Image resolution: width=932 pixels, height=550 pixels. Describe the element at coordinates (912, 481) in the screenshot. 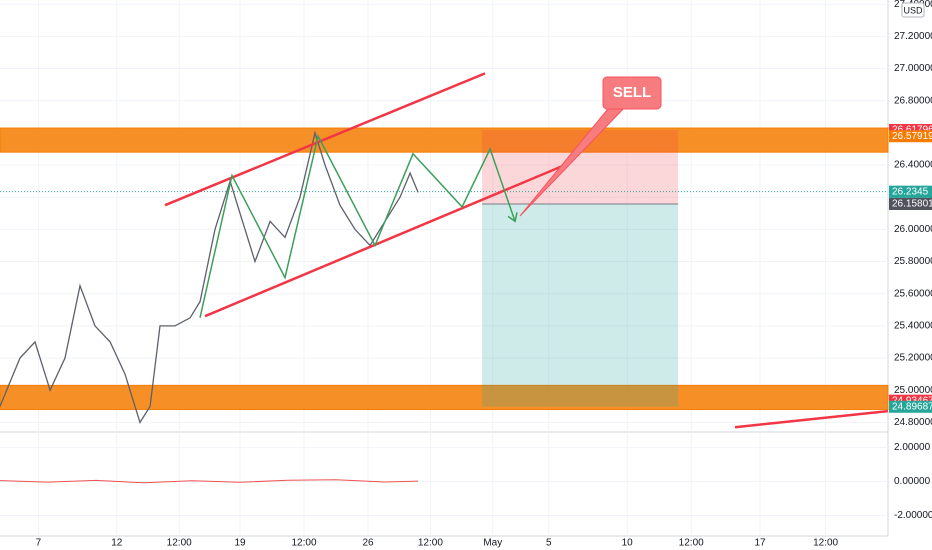

I see `y-tick-label: 0.00000` at that location.